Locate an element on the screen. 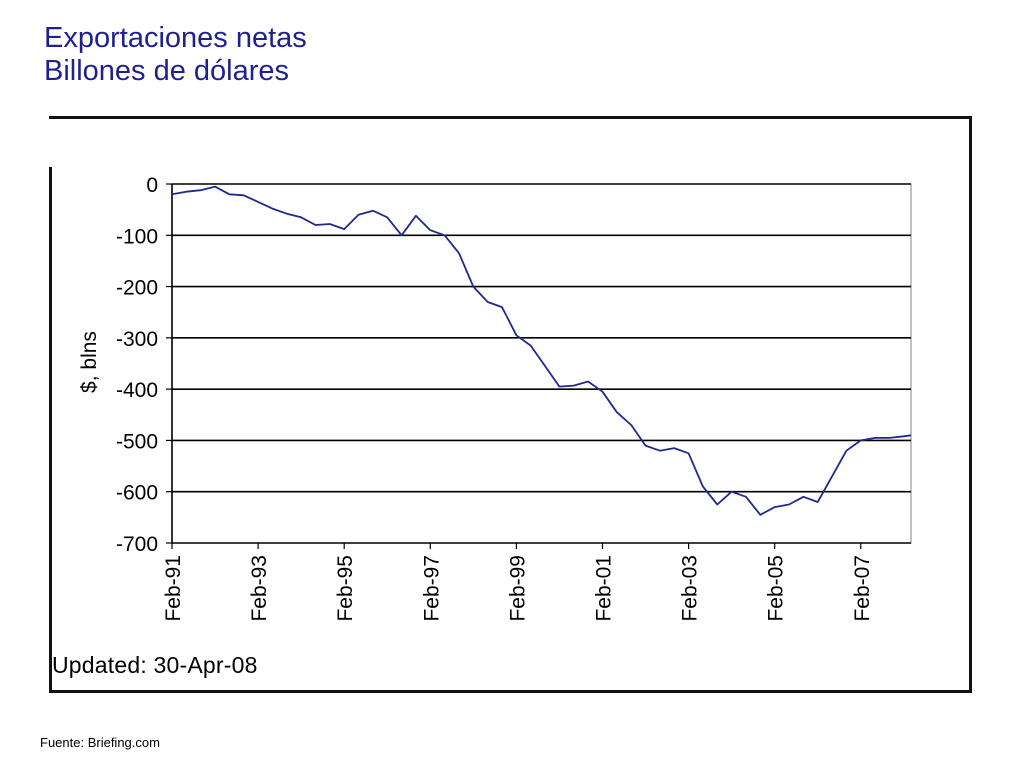  y-tick-label: -400 is located at coordinates (137, 390).